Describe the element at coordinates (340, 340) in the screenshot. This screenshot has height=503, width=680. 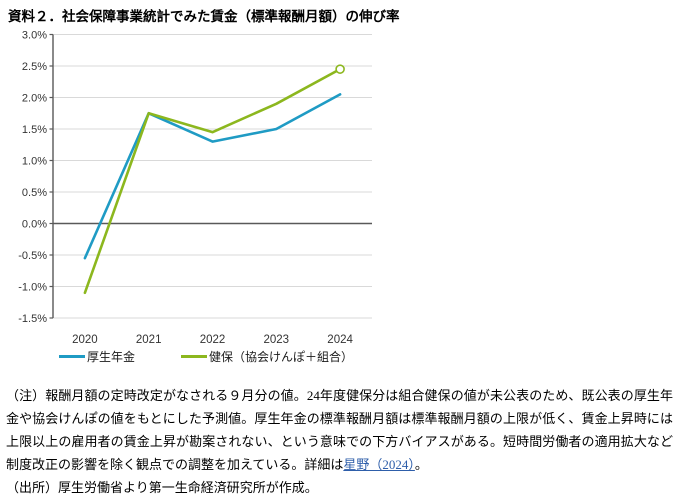
I see `x-tick-label: 2024` at that location.